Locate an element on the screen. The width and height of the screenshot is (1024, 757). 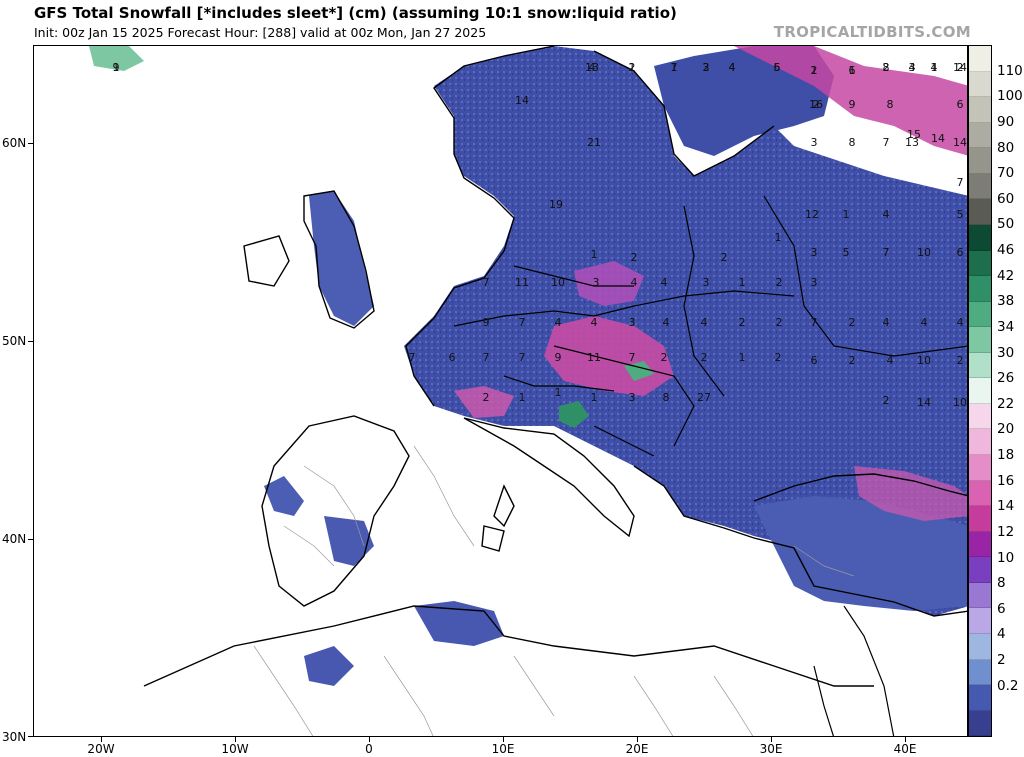
lon-tick-20w is located at coordinates (101, 739).